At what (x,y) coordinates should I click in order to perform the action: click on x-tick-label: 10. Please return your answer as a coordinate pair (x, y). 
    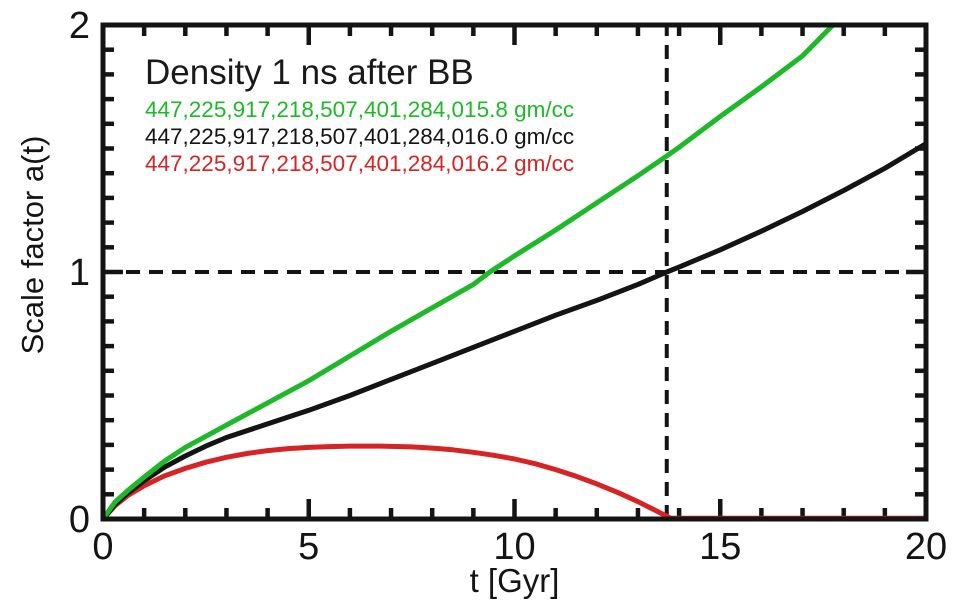
    Looking at the image, I should click on (514, 547).